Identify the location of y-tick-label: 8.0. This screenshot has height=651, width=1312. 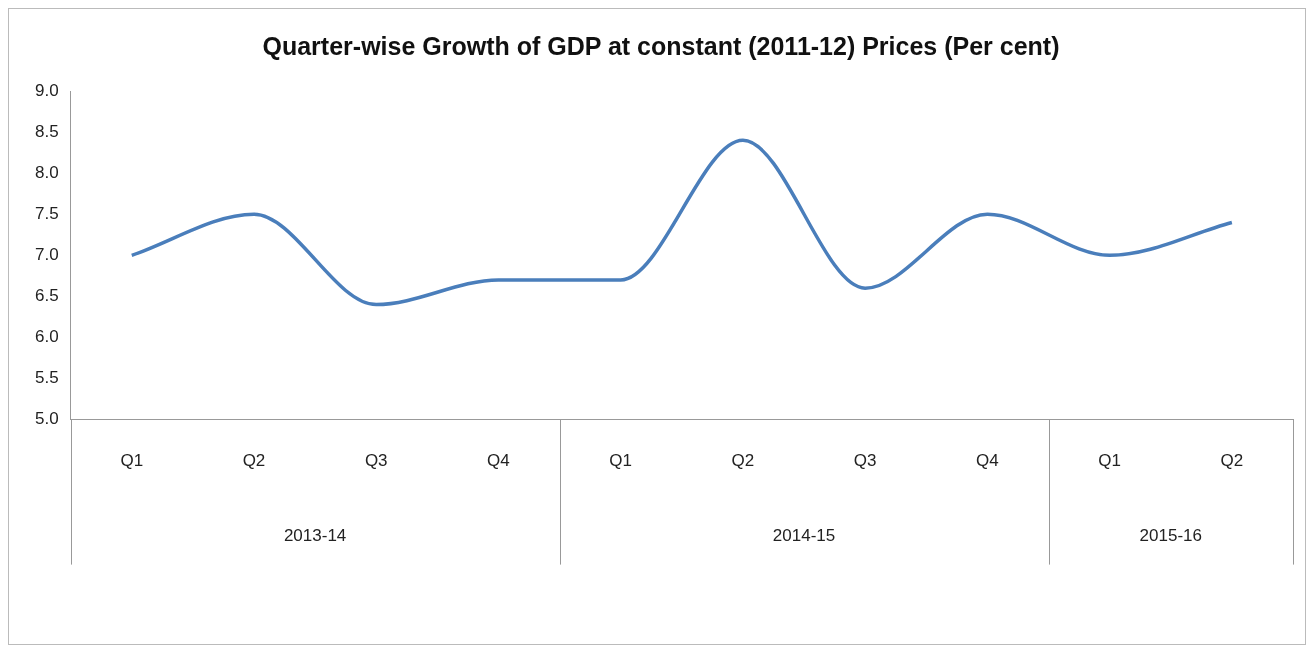
(46, 172).